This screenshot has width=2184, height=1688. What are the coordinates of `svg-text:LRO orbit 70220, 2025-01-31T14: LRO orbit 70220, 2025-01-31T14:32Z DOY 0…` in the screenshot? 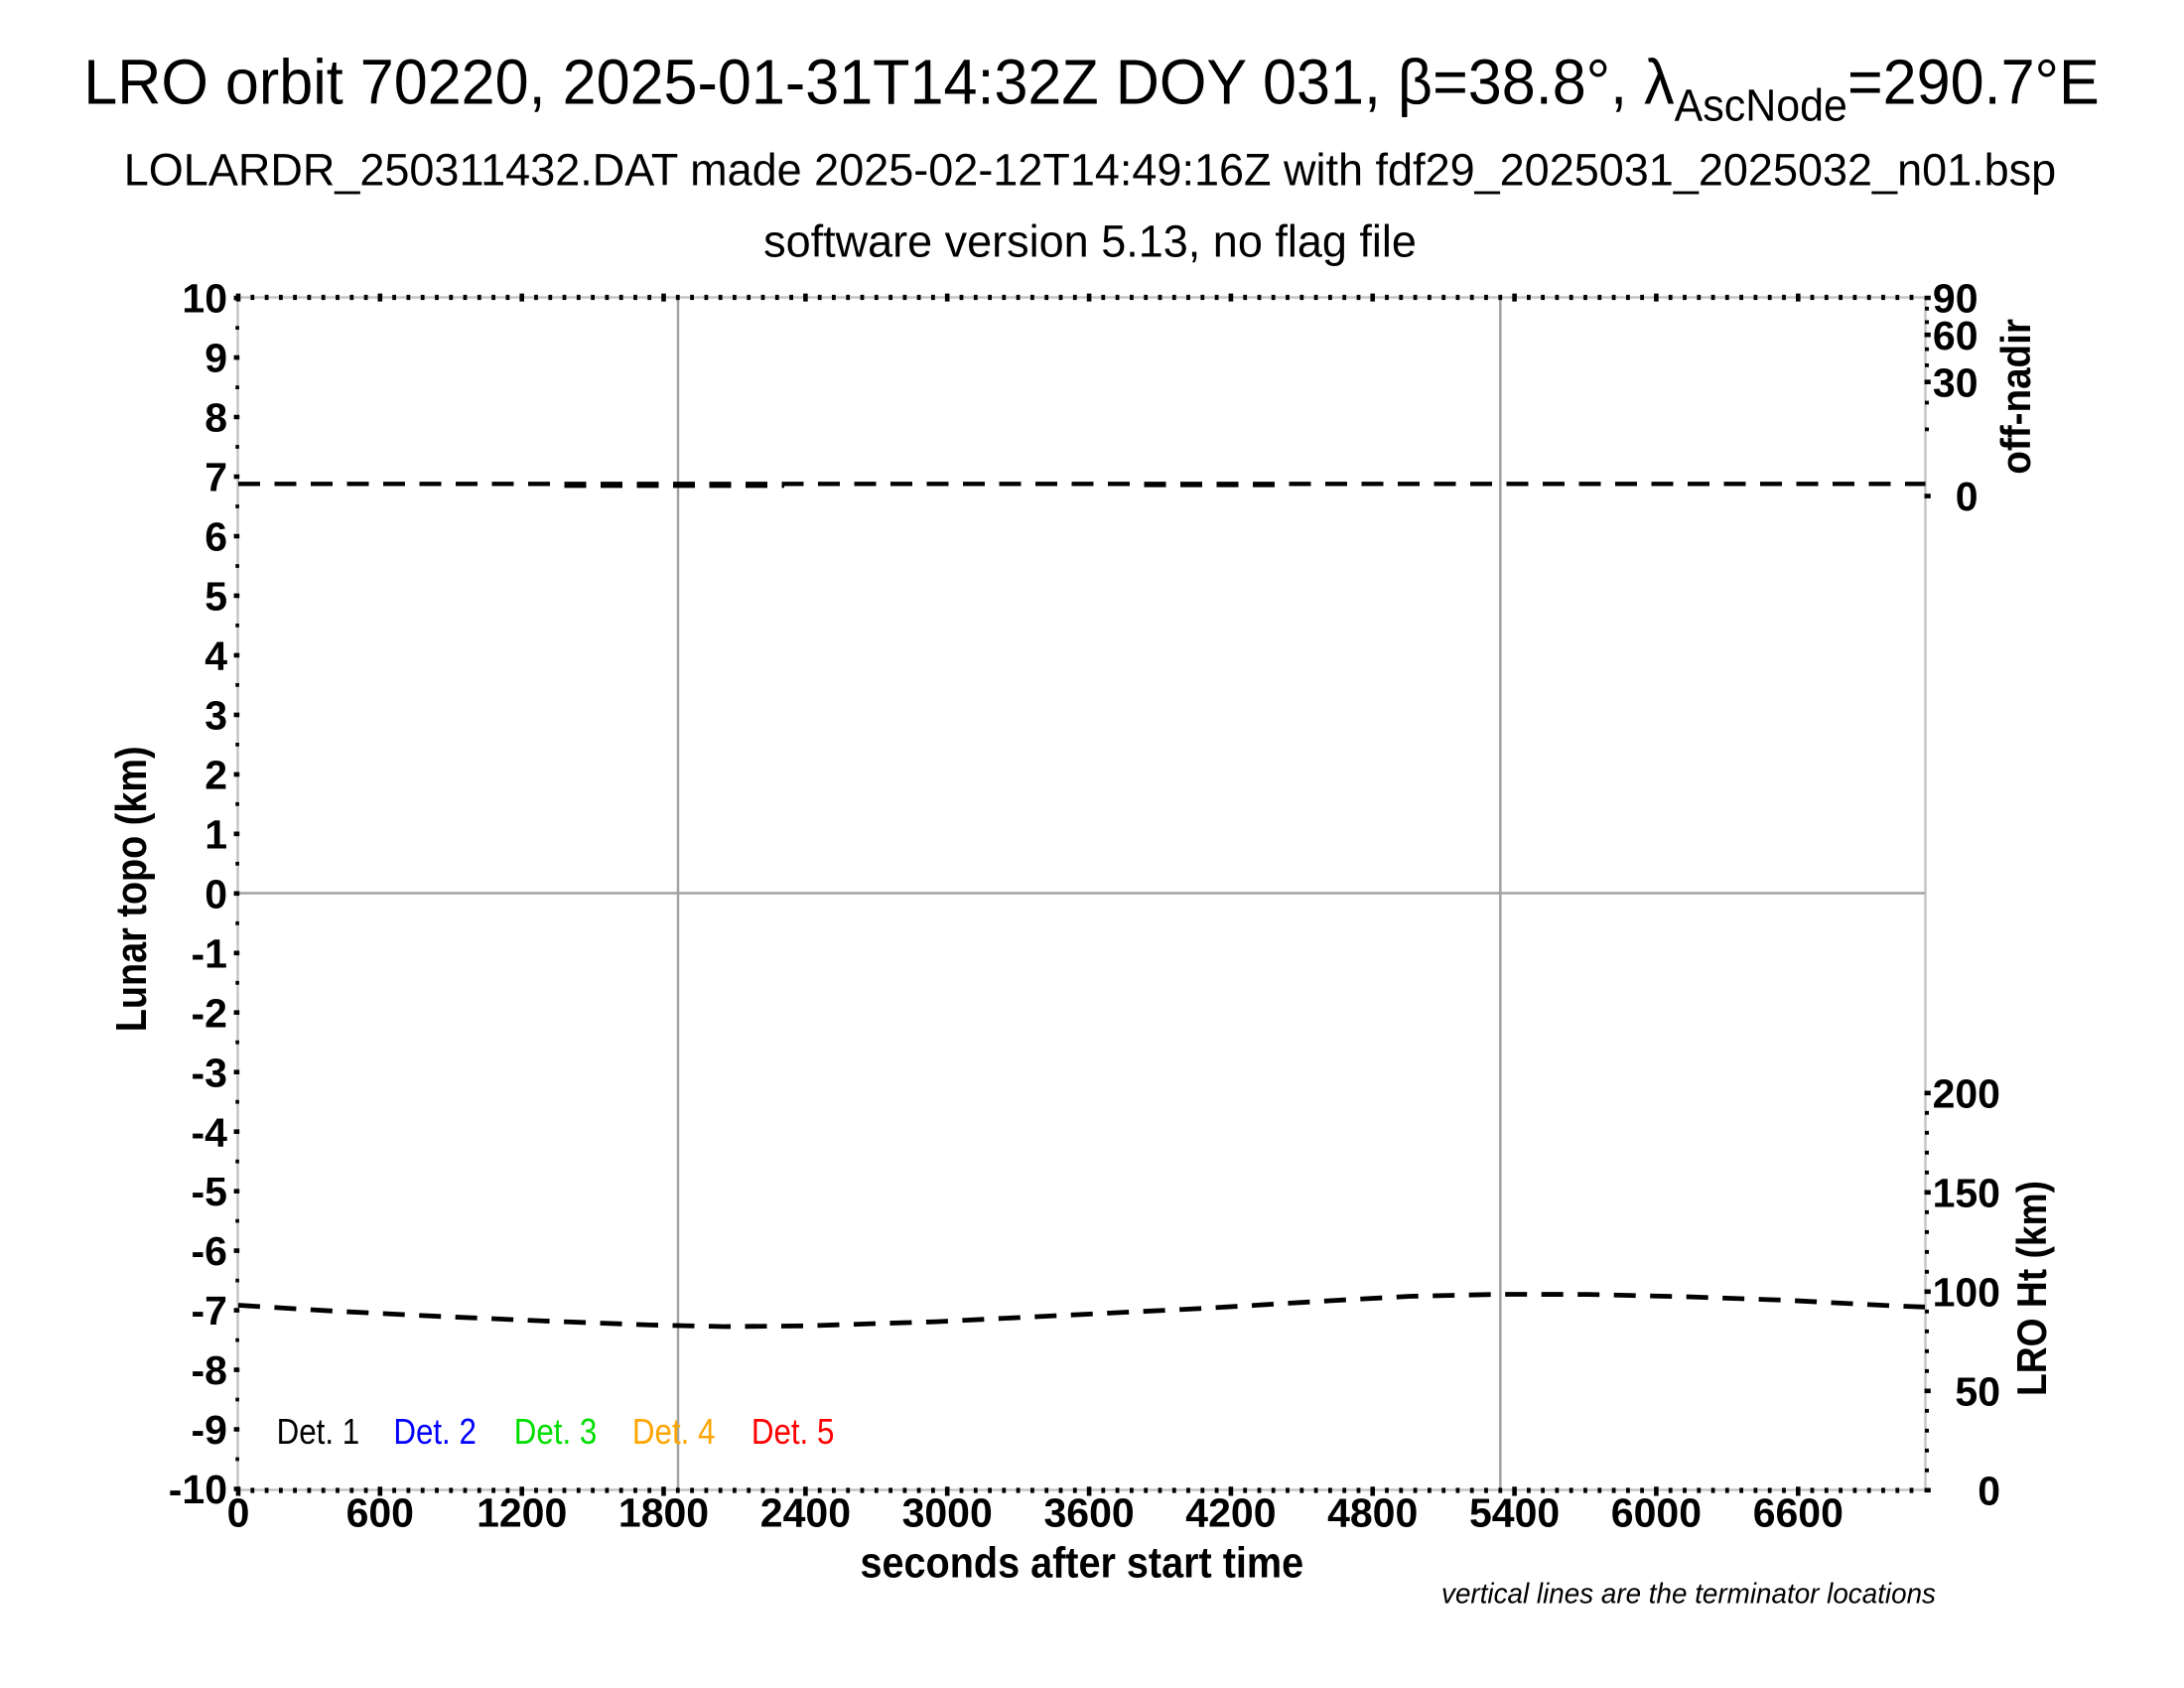 It's located at (1091, 89).